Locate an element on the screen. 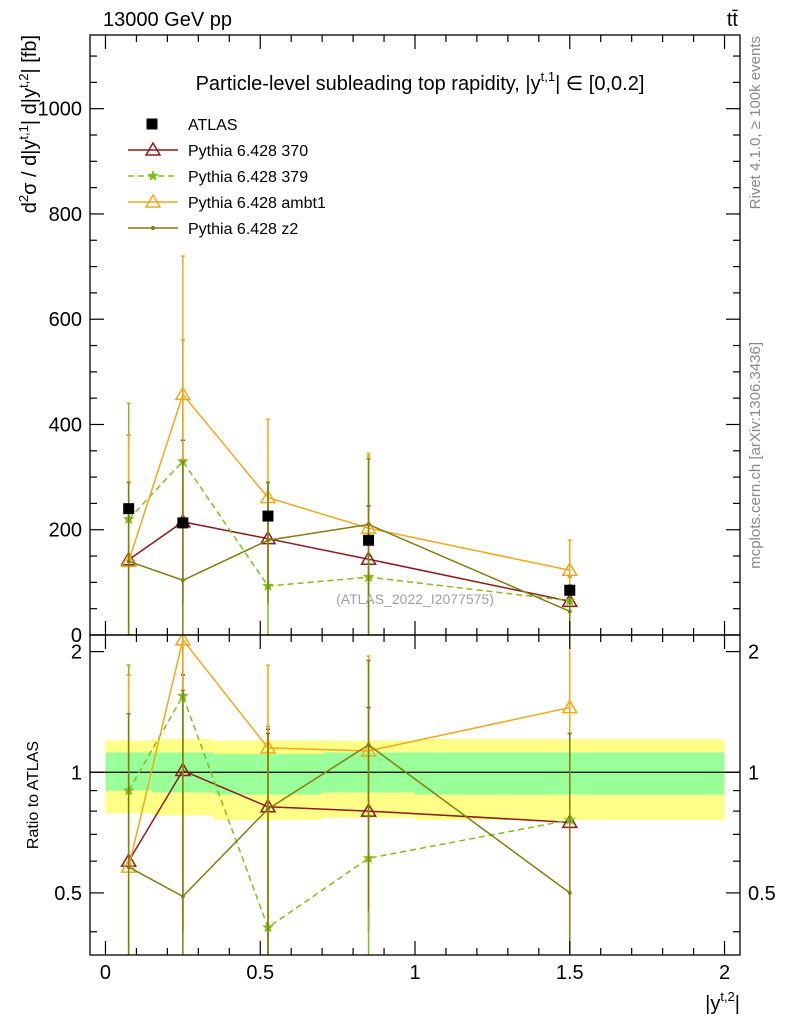 The height and width of the screenshot is (1029, 786). y-tick-label: 0 is located at coordinates (76, 636).